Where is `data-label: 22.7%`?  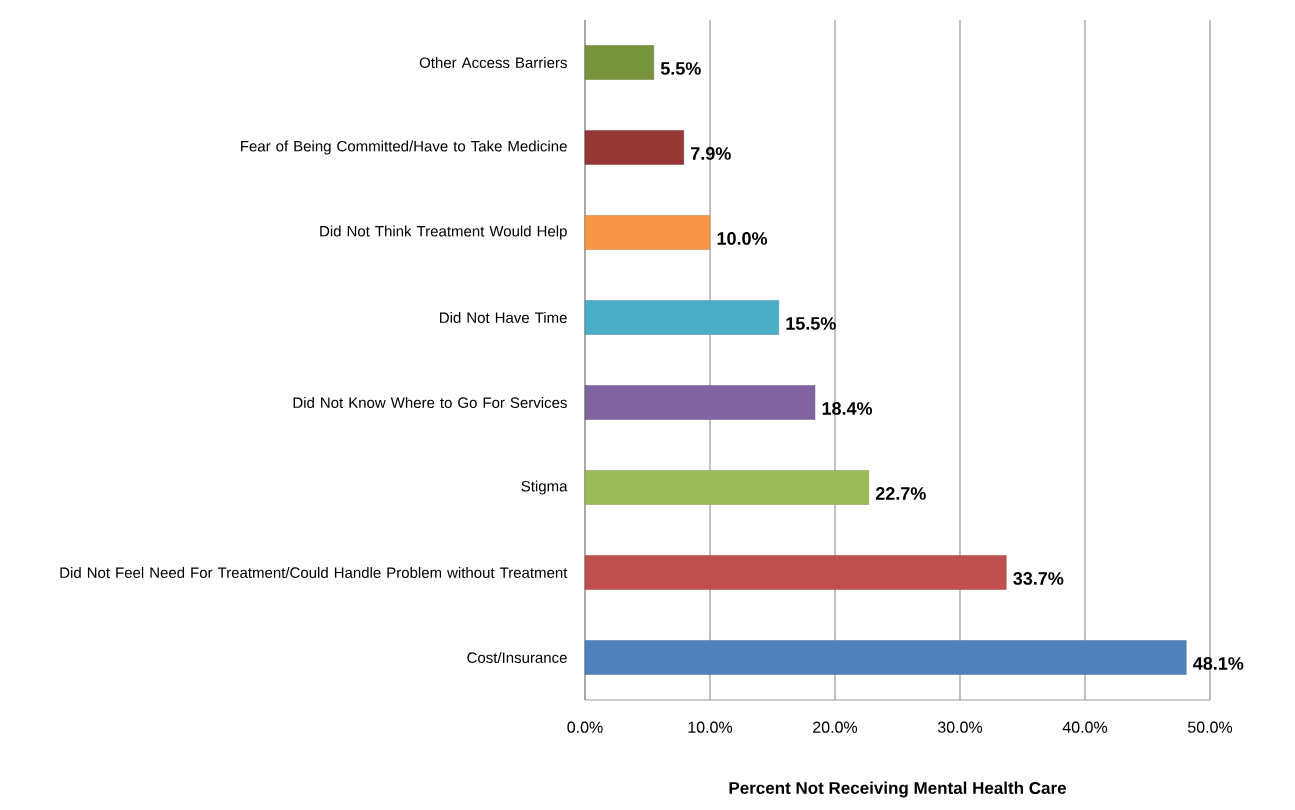 data-label: 22.7% is located at coordinates (900, 493).